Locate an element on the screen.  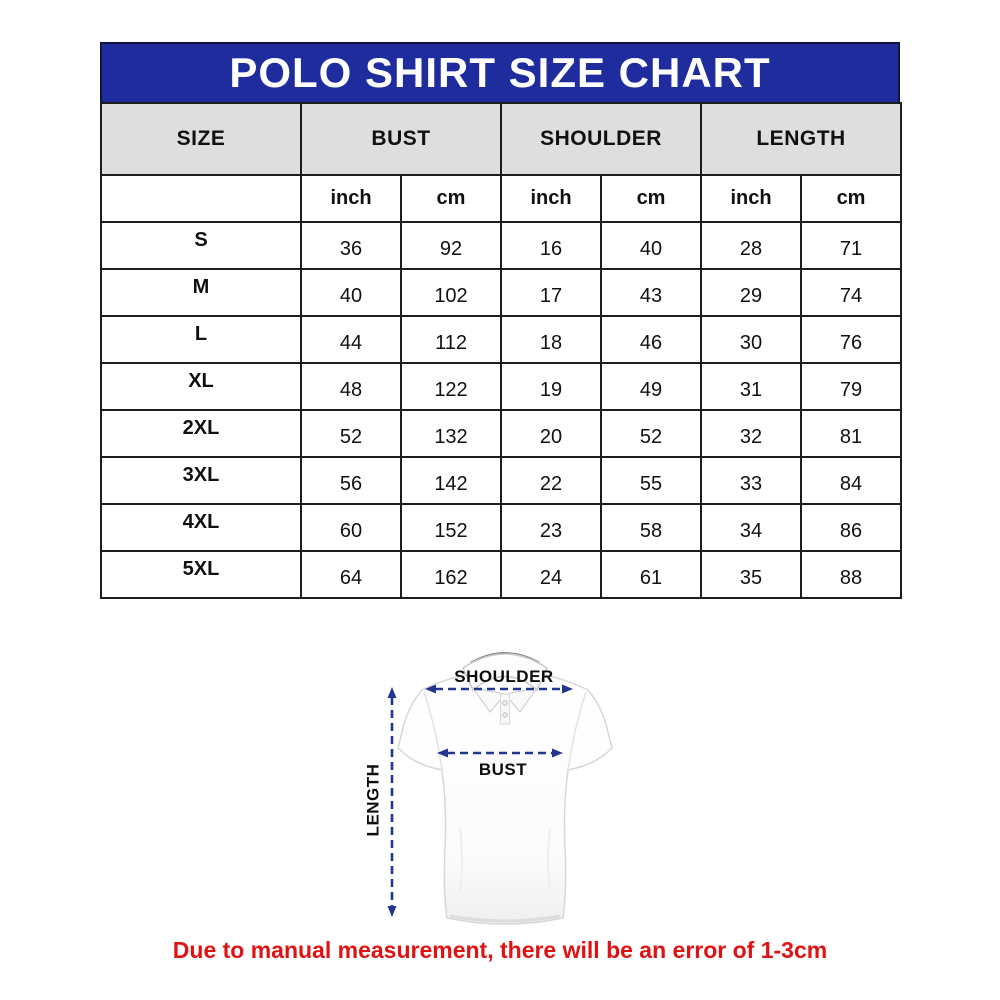
value-cell: 43 is located at coordinates (651, 292).